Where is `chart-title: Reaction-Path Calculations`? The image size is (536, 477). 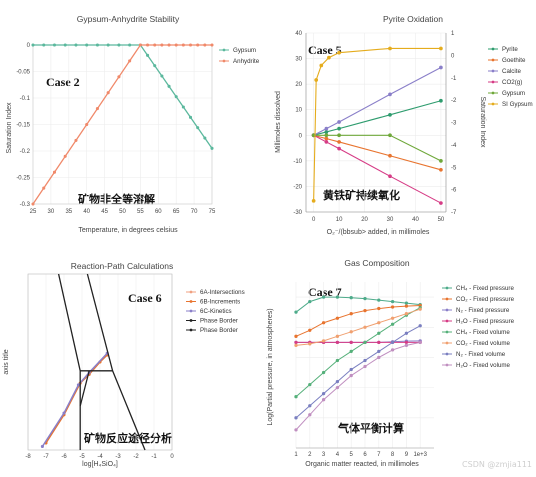
chart-title: Reaction-Path Calculations is located at coordinates (122, 266).